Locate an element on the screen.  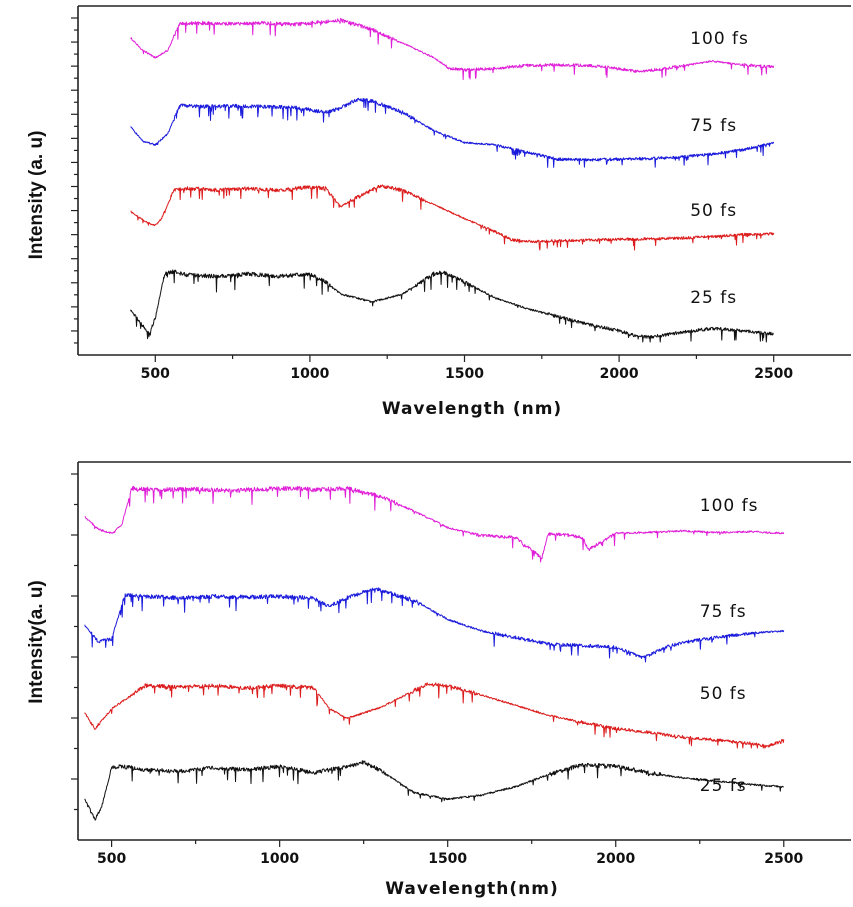
x-axis-title: Wavelength (nm) is located at coordinates (472, 409).